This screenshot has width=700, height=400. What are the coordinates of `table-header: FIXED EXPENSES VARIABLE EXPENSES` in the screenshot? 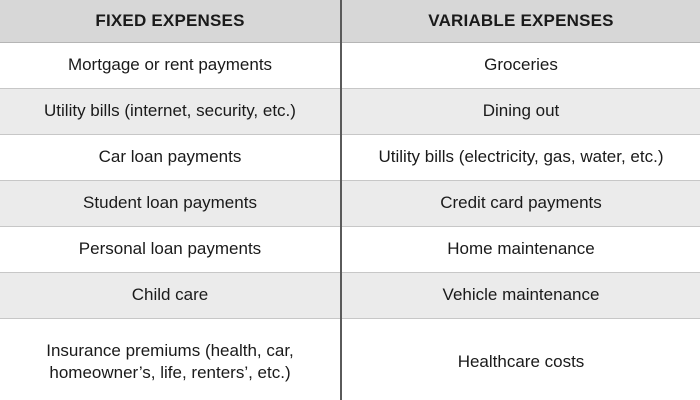 It's located at (350, 21).